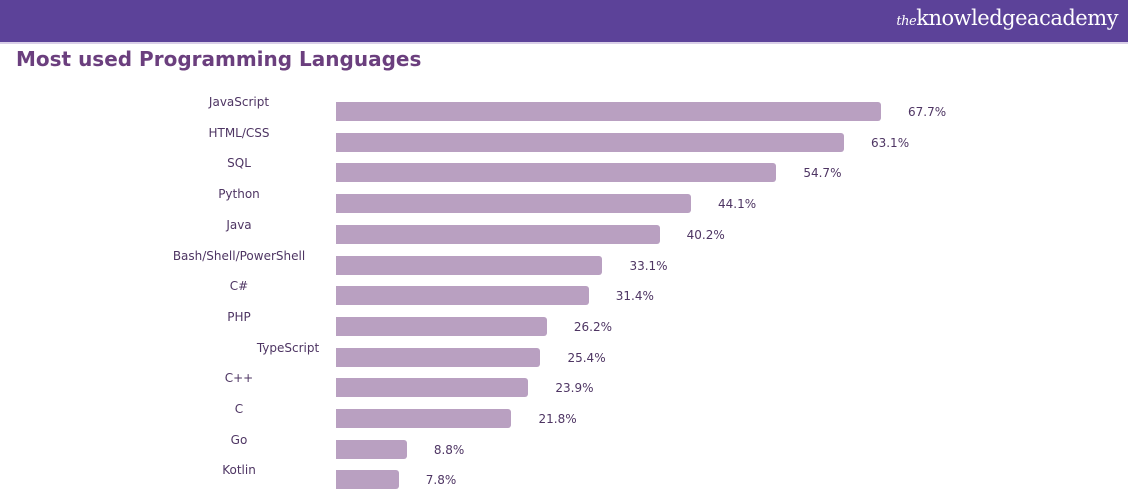 Image resolution: width=1128 pixels, height=504 pixels. I want to click on chart-row: Python 44.1%, so click(564, 205).